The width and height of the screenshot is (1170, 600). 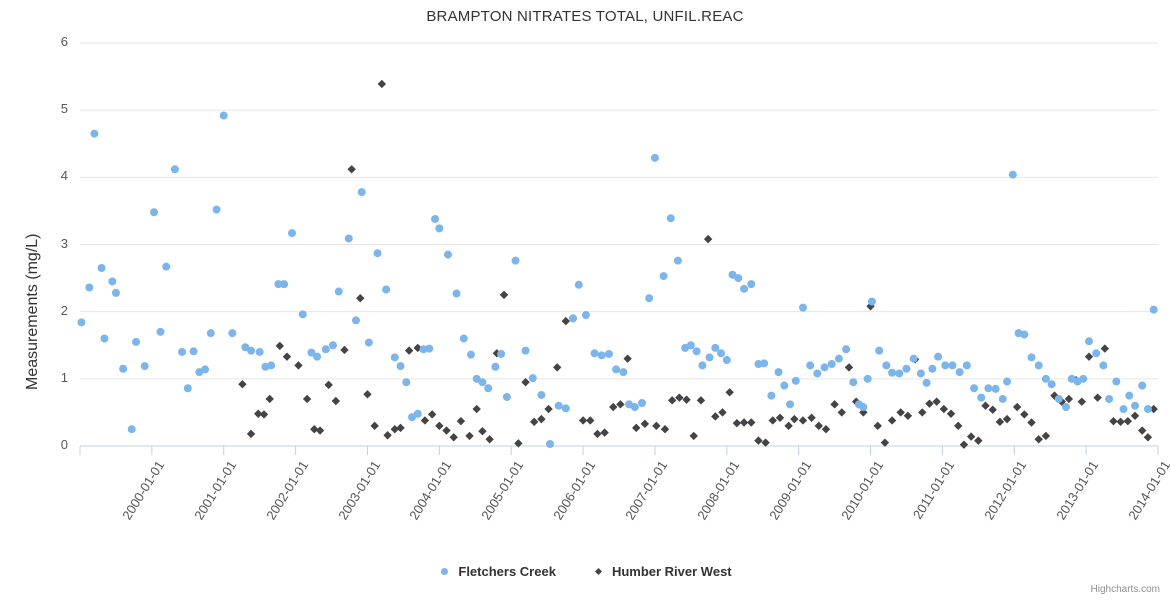 What do you see at coordinates (497, 571) in the screenshot?
I see `legend-item-fletchers-creek: Fletchers Creek` at bounding box center [497, 571].